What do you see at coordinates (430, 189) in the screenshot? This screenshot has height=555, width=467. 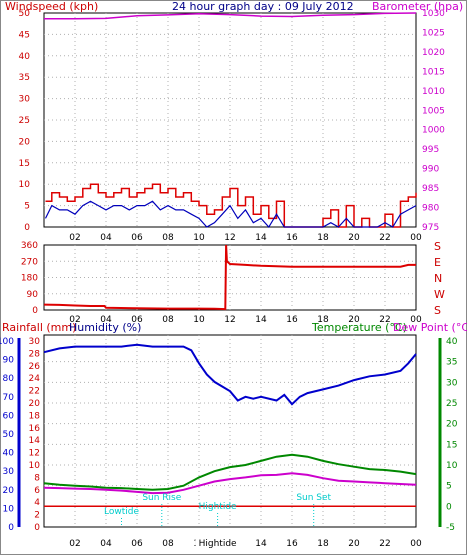 I see `barometer-tick-label: 985` at bounding box center [430, 189].